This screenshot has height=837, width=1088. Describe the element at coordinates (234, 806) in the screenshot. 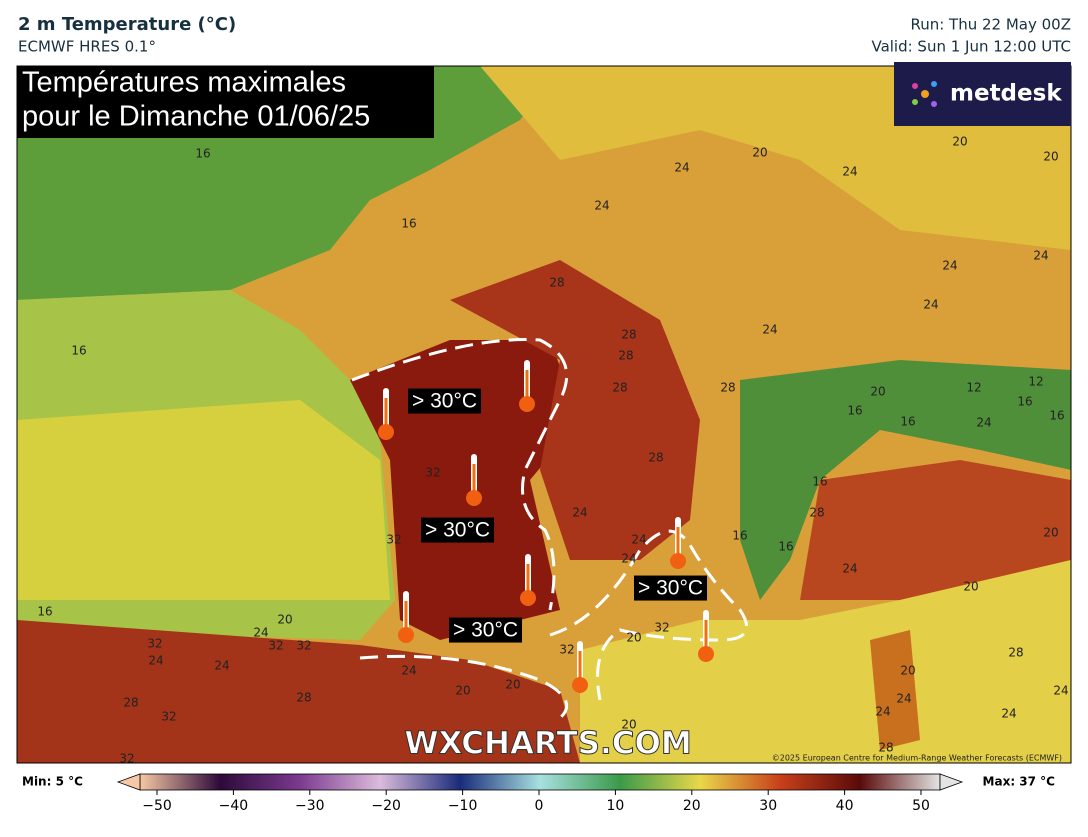

I see `tick-label: −40` at that location.